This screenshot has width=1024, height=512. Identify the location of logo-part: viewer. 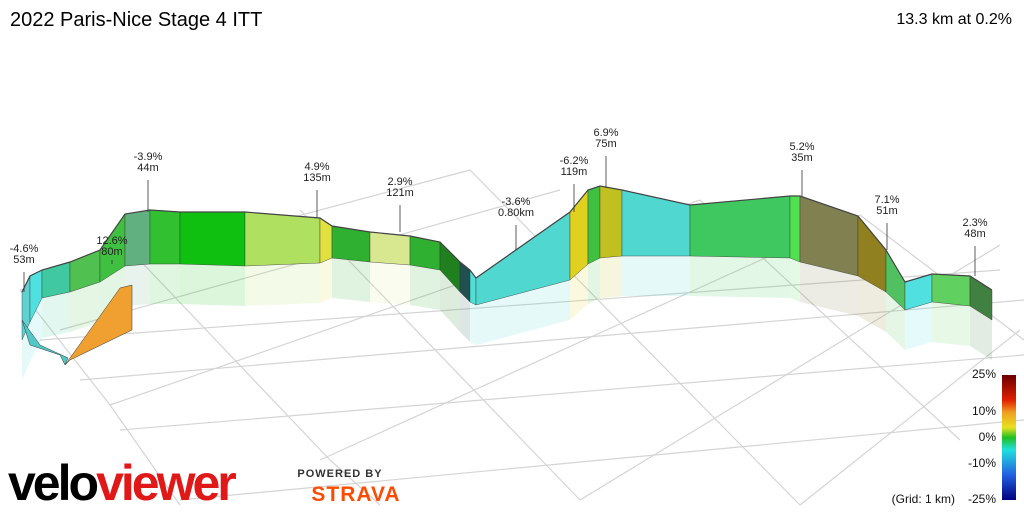
(166, 483).